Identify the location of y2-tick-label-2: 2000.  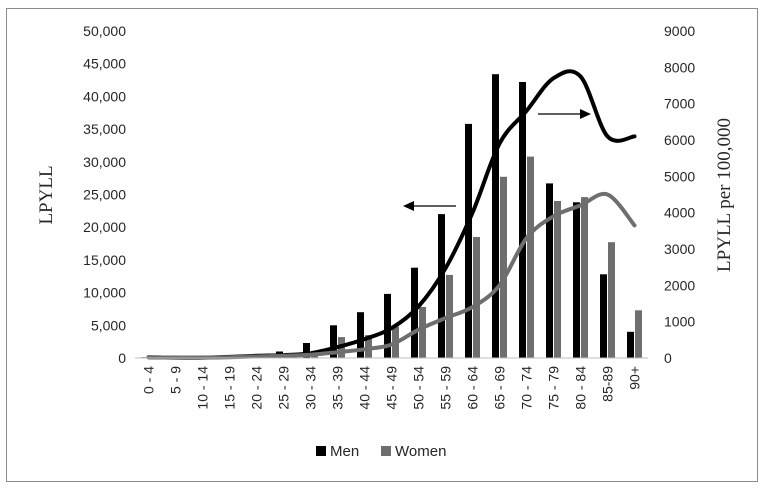
(679, 285).